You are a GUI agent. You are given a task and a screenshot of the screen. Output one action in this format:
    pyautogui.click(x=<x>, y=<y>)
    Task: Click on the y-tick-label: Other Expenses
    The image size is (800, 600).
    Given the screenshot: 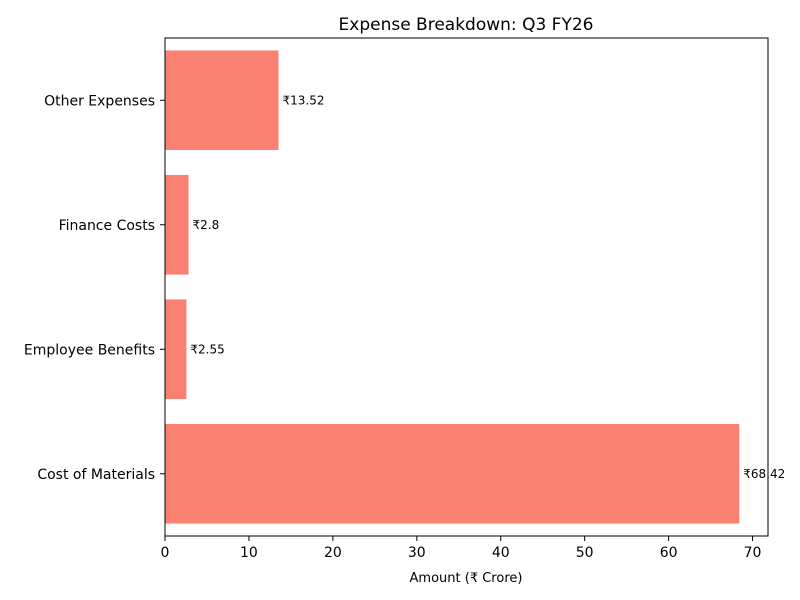 What is the action you would take?
    pyautogui.click(x=99, y=101)
    